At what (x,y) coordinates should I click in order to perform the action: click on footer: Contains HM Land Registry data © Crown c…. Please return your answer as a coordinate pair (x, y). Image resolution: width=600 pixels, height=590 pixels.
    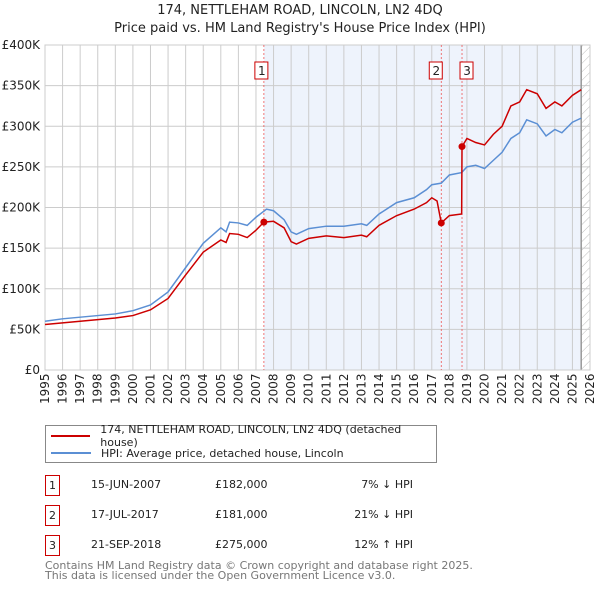
    Looking at the image, I should click on (259, 570).